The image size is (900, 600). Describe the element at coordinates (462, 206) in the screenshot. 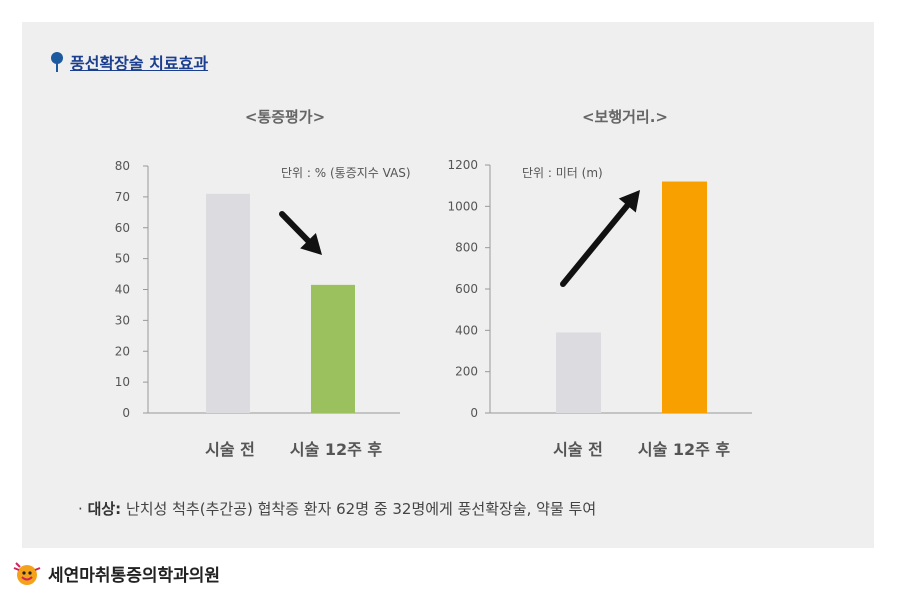

I see `y-tick-label: 1000` at that location.